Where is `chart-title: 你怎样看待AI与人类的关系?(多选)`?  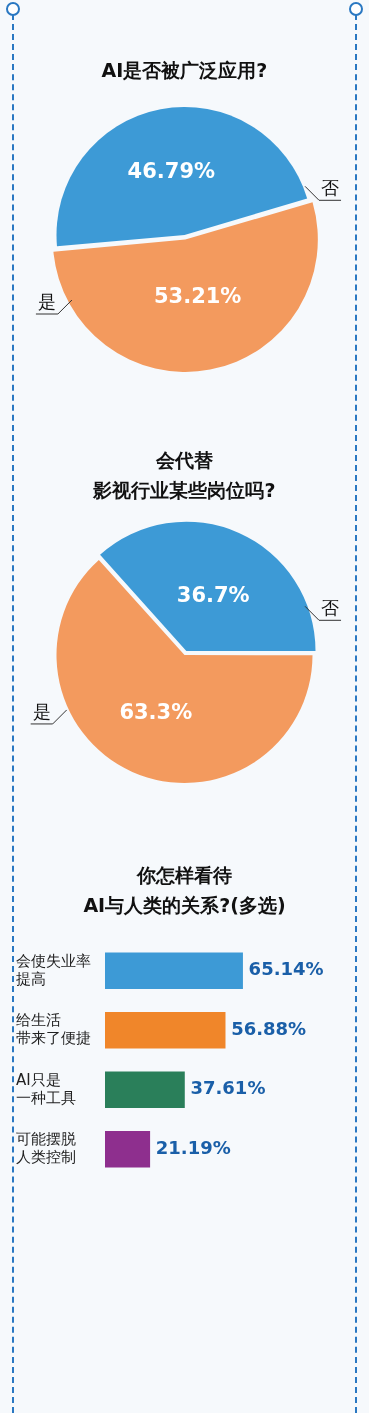 chart-title: 你怎样看待AI与人类的关系?(多选) is located at coordinates (184, 890).